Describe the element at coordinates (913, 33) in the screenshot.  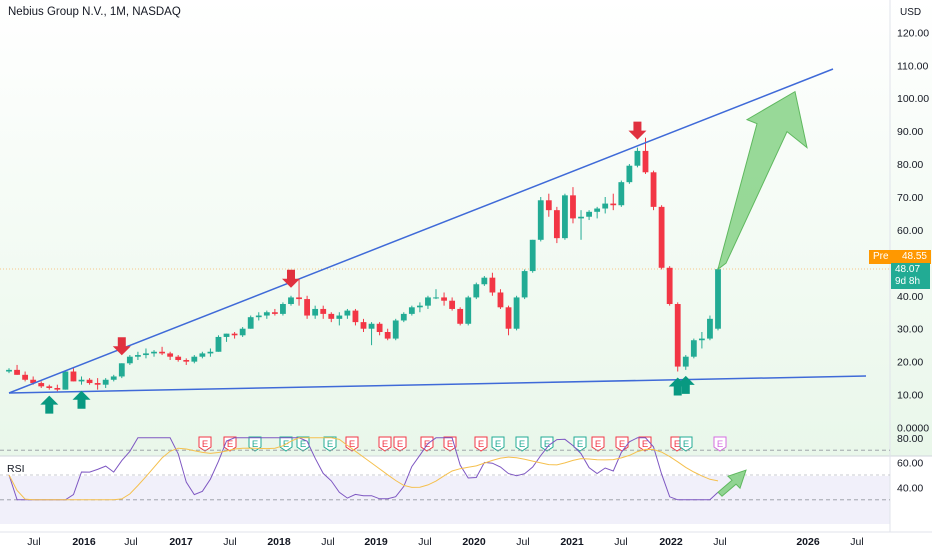
I see `price-tick-label: 120.00` at that location.